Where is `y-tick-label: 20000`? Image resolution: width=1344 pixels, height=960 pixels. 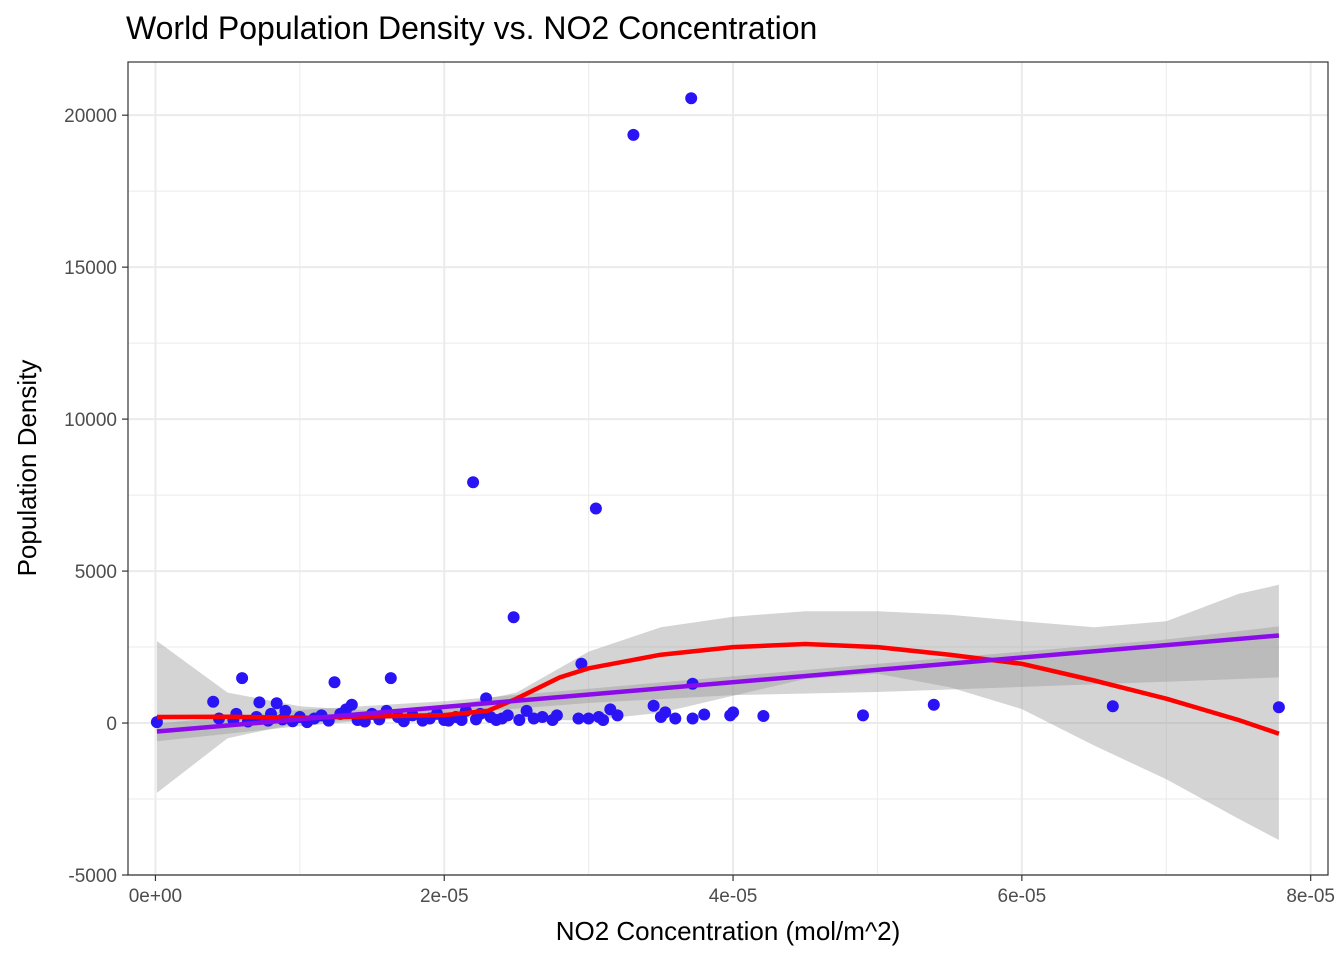 y-tick-label: 20000 is located at coordinates (90, 116).